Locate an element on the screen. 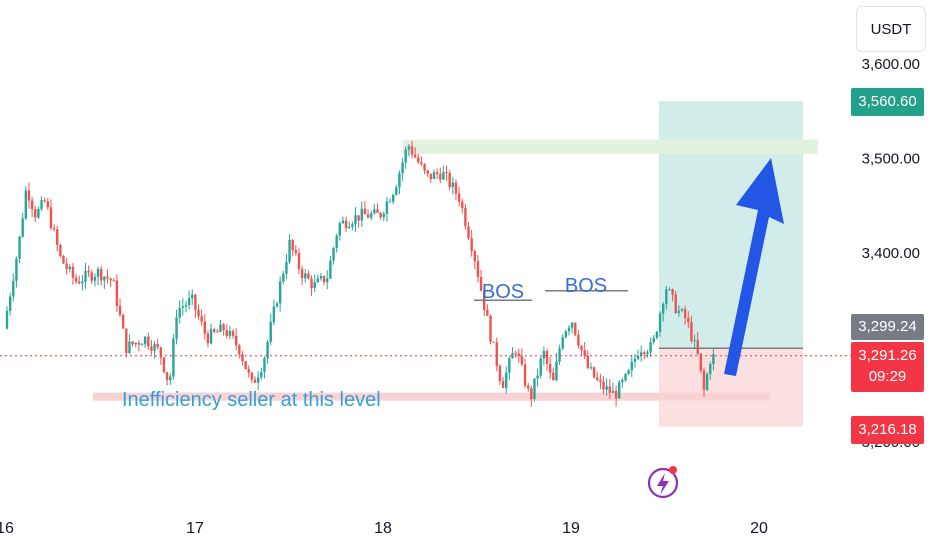 The height and width of the screenshot is (550, 932). target-zone is located at coordinates (731, 225).